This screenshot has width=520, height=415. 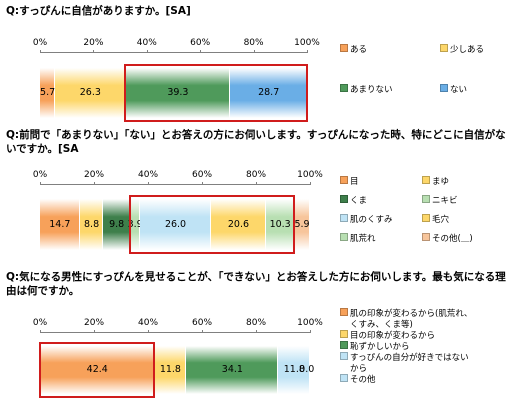 I want to click on bar-value-label: 26.3, so click(x=90, y=92).